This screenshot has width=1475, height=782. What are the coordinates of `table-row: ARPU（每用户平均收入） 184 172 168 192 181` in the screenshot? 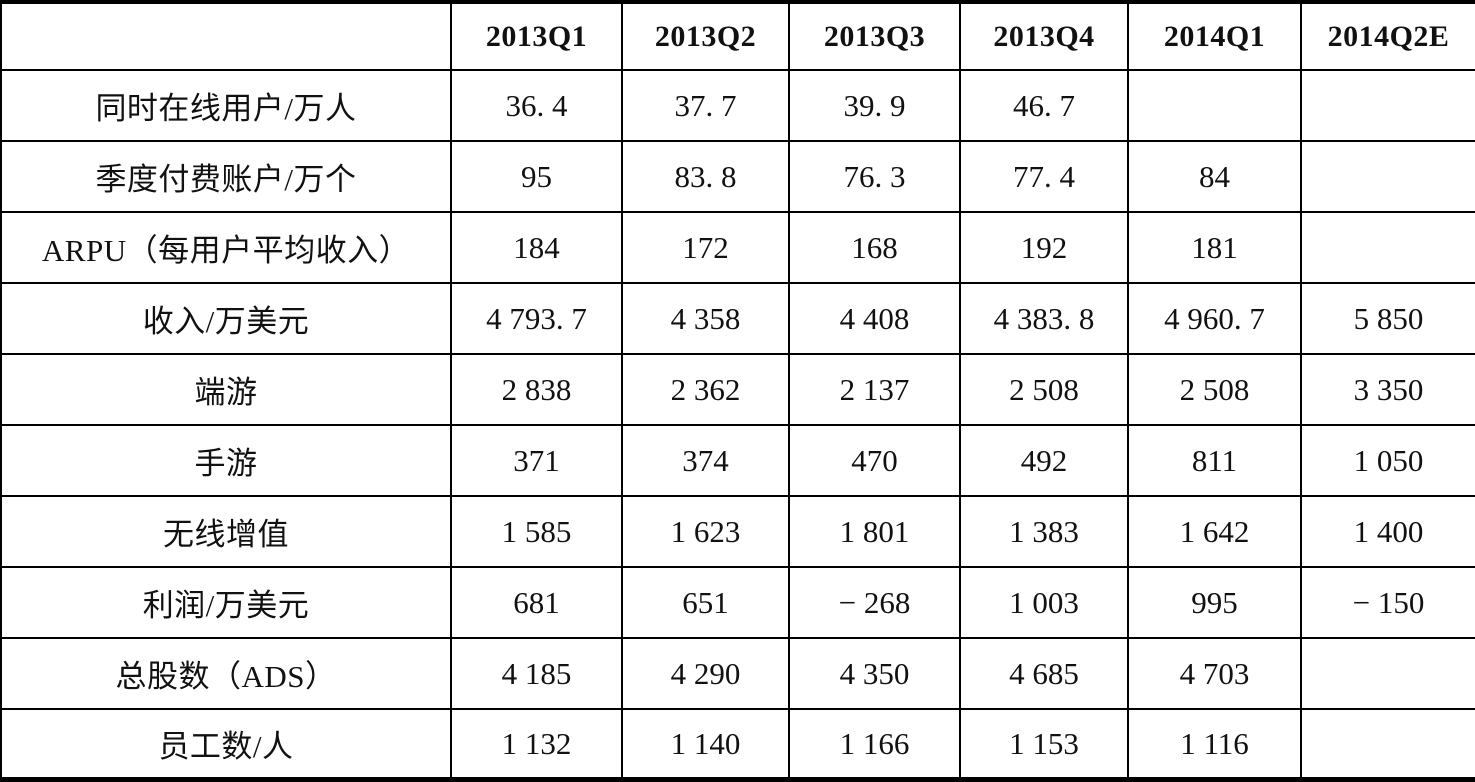 It's located at (737, 247).